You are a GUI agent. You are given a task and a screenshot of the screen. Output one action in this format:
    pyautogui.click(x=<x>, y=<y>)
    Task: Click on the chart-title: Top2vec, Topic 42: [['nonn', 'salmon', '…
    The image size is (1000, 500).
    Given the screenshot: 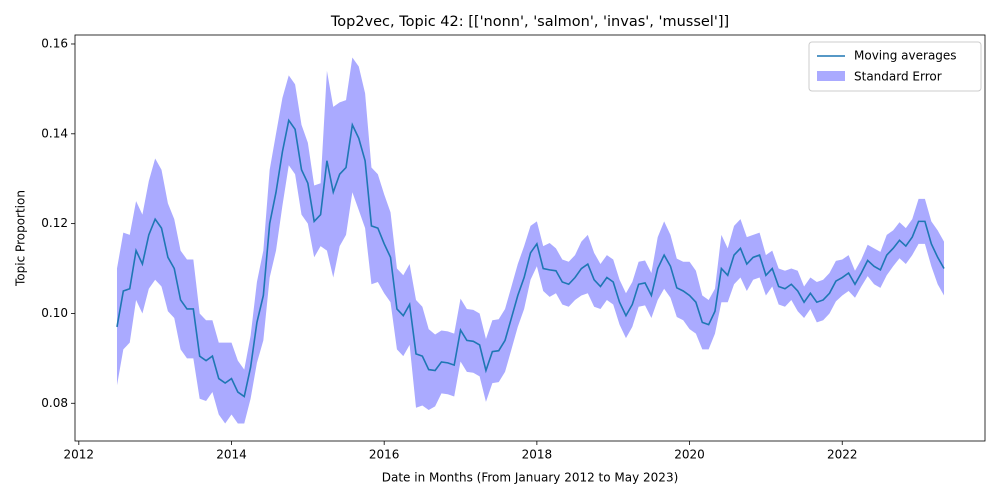 What is the action you would take?
    pyautogui.click(x=529, y=22)
    